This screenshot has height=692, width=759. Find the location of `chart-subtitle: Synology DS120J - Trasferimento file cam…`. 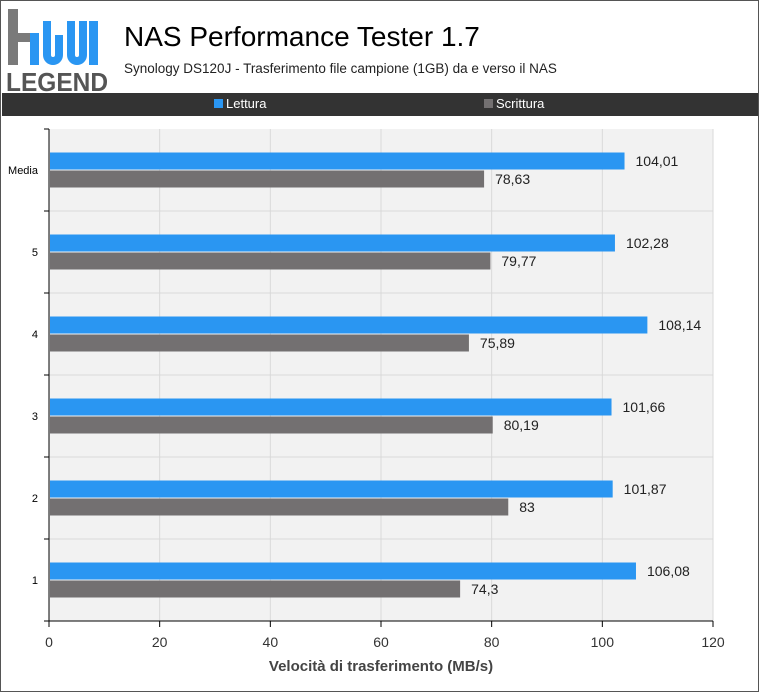

chart-subtitle: Synology DS120J - Trasferimento file cam… is located at coordinates (340, 68).